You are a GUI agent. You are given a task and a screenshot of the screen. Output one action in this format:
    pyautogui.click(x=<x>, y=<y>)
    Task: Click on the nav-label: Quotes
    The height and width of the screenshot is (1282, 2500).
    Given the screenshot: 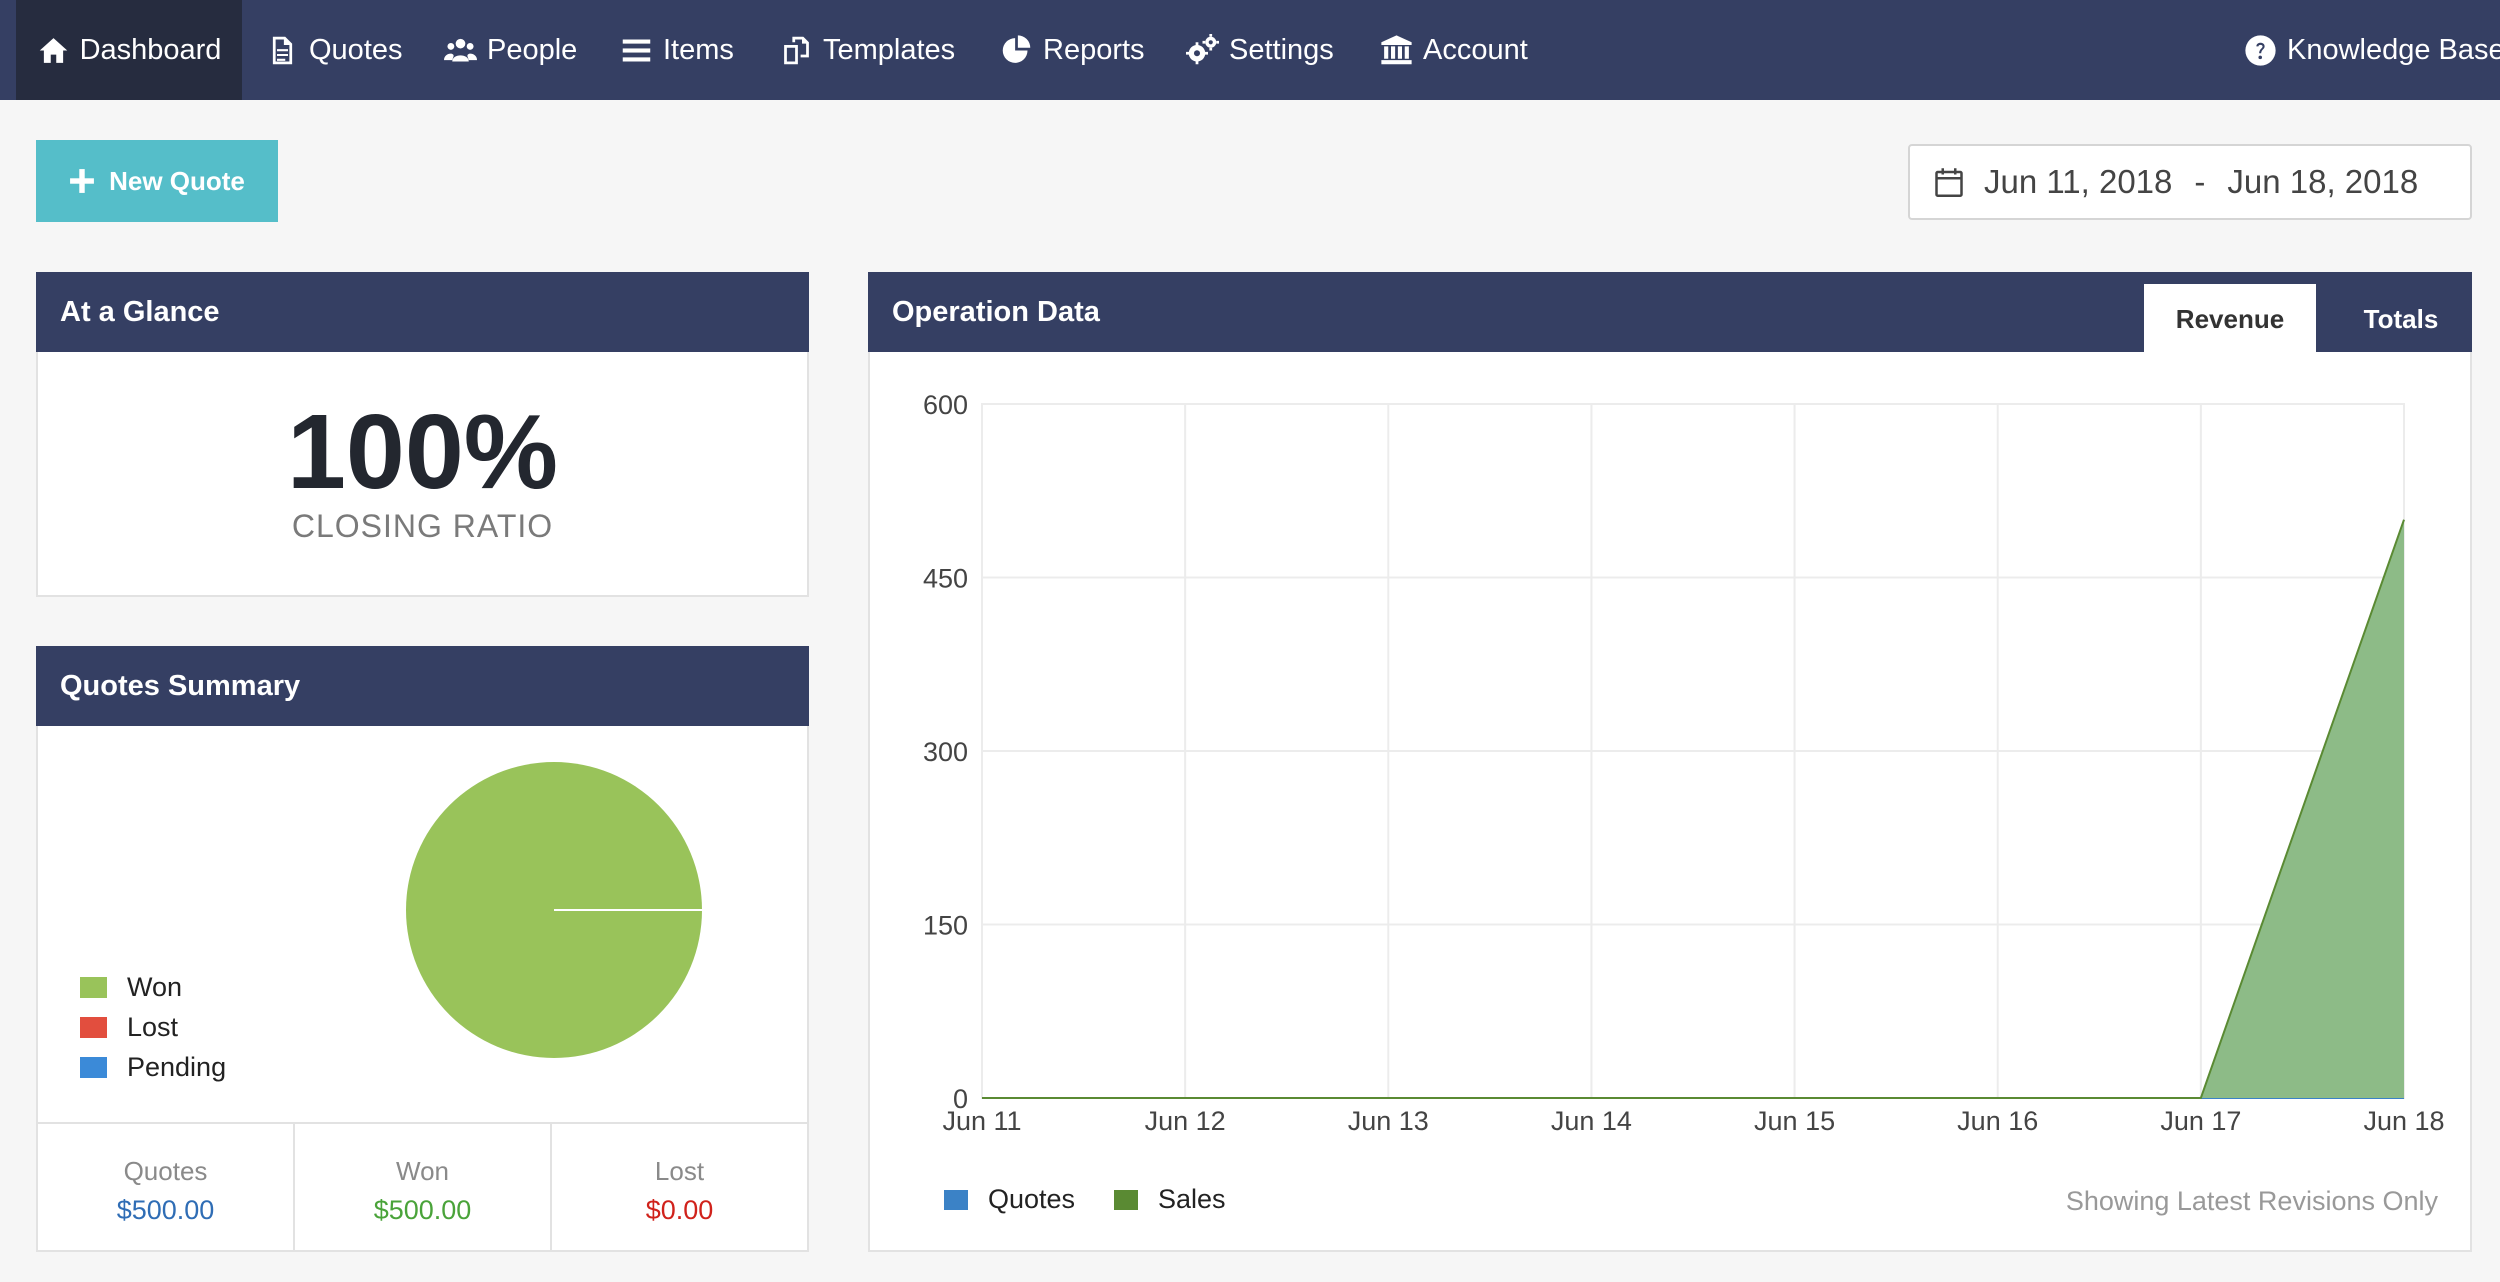 What is the action you would take?
    pyautogui.click(x=356, y=49)
    